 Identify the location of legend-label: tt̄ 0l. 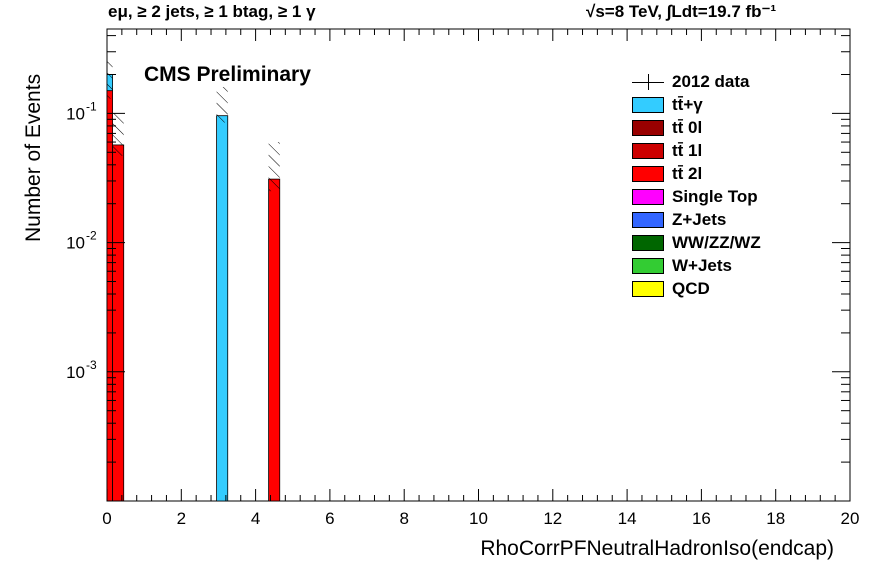
(687, 127).